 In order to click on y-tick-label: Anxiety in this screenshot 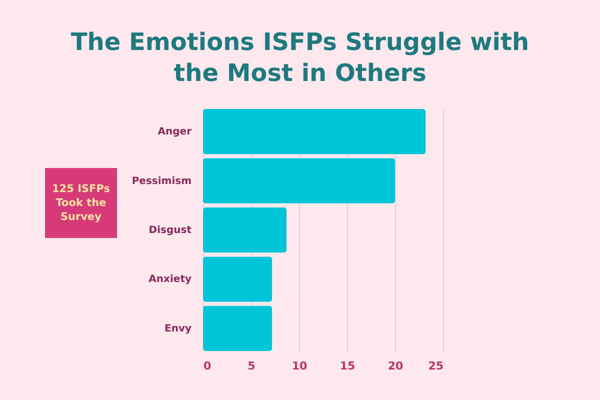, I will do `click(170, 280)`.